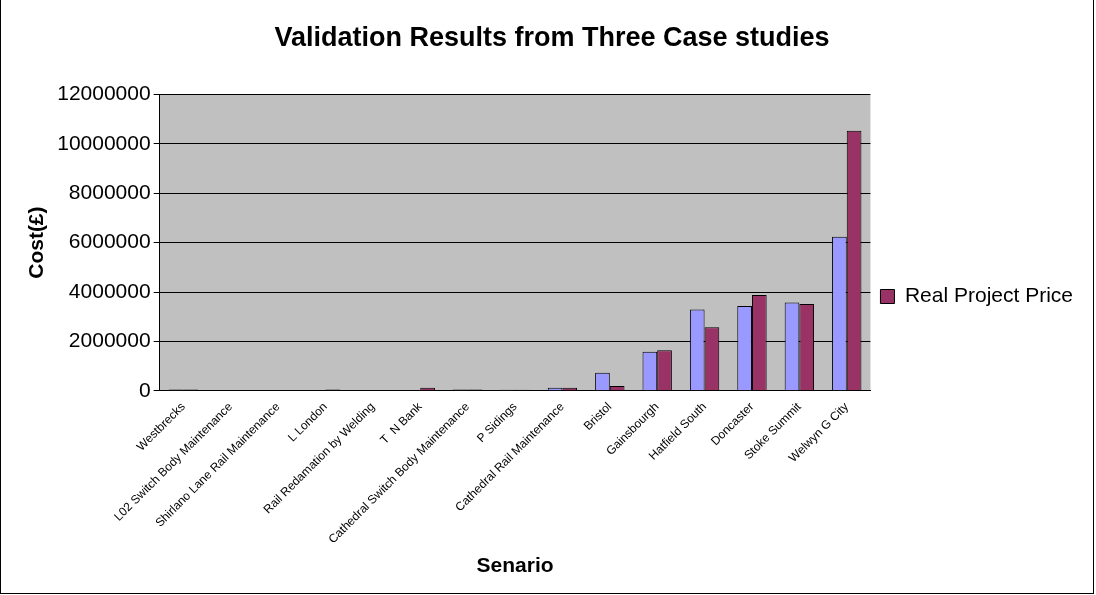 The height and width of the screenshot is (595, 1096). What do you see at coordinates (104, 142) in the screenshot?
I see `y-tick-label: 10000000` at bounding box center [104, 142].